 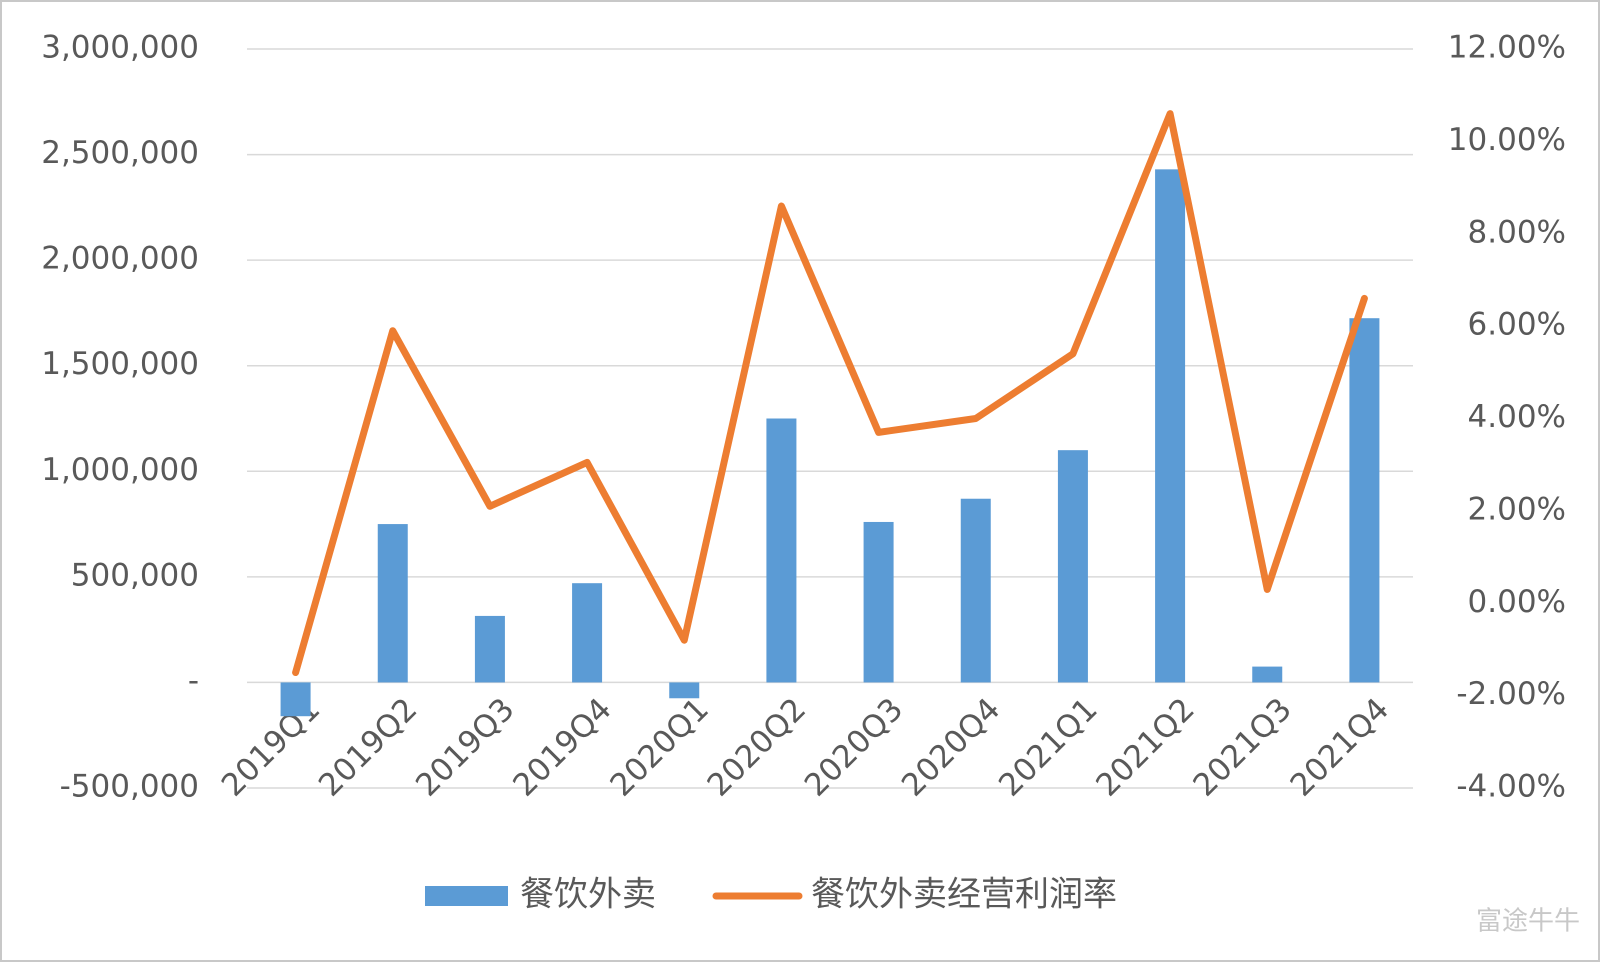 I want to click on y-tick-label: 3,000,000, so click(x=120, y=48).